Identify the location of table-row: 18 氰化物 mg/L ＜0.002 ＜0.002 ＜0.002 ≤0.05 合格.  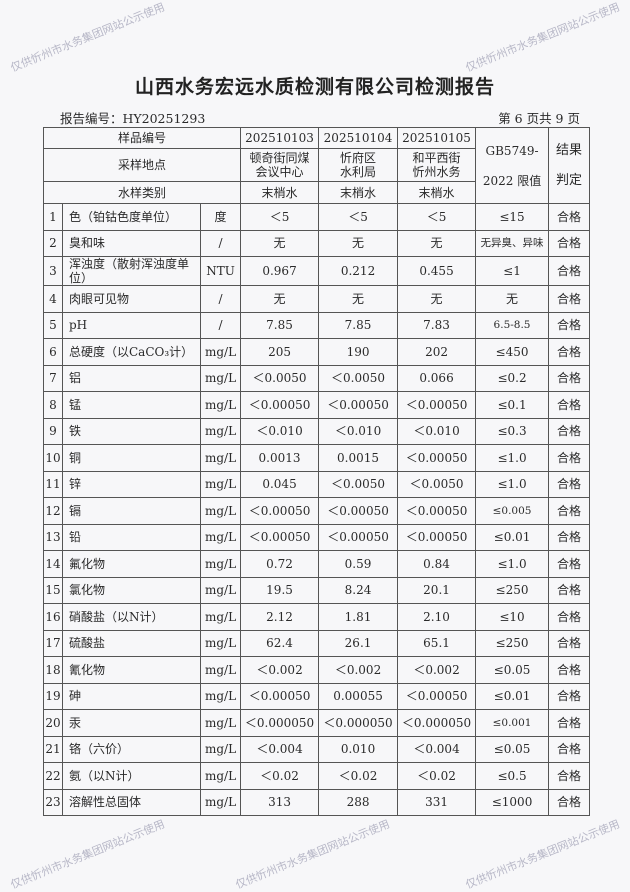
(317, 670).